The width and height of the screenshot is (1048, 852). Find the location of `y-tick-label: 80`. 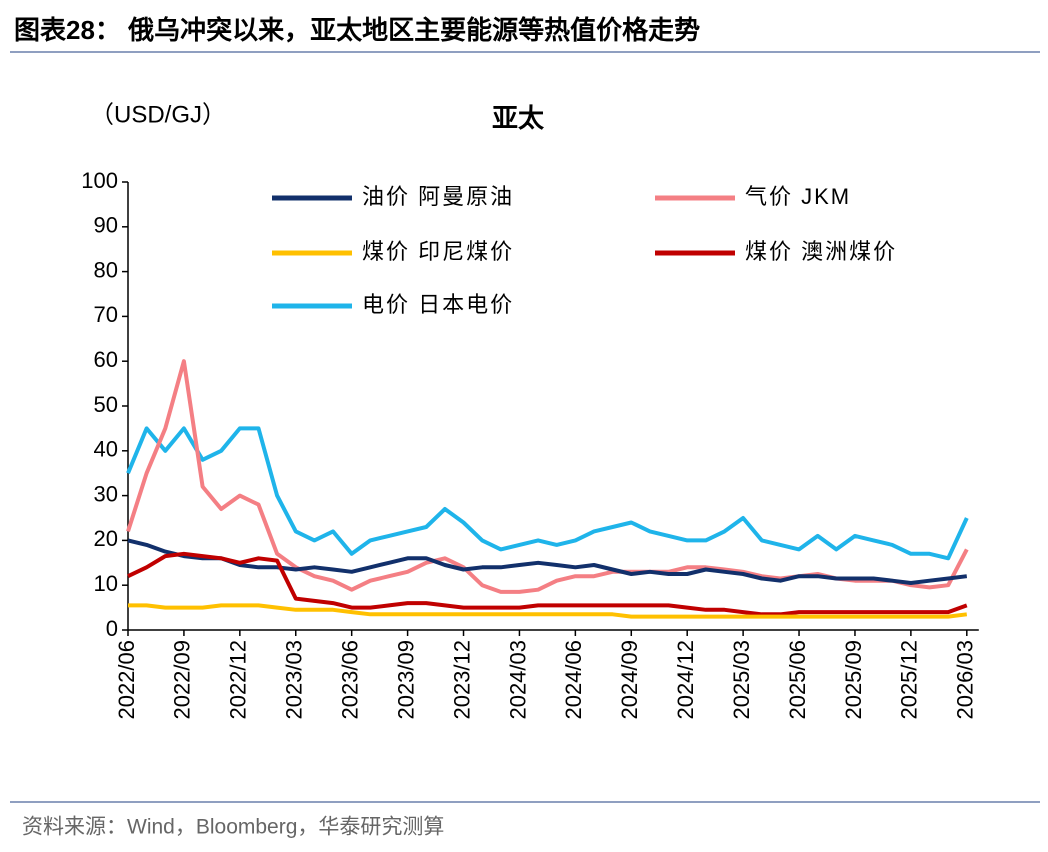

y-tick-label: 80 is located at coordinates (106, 269).